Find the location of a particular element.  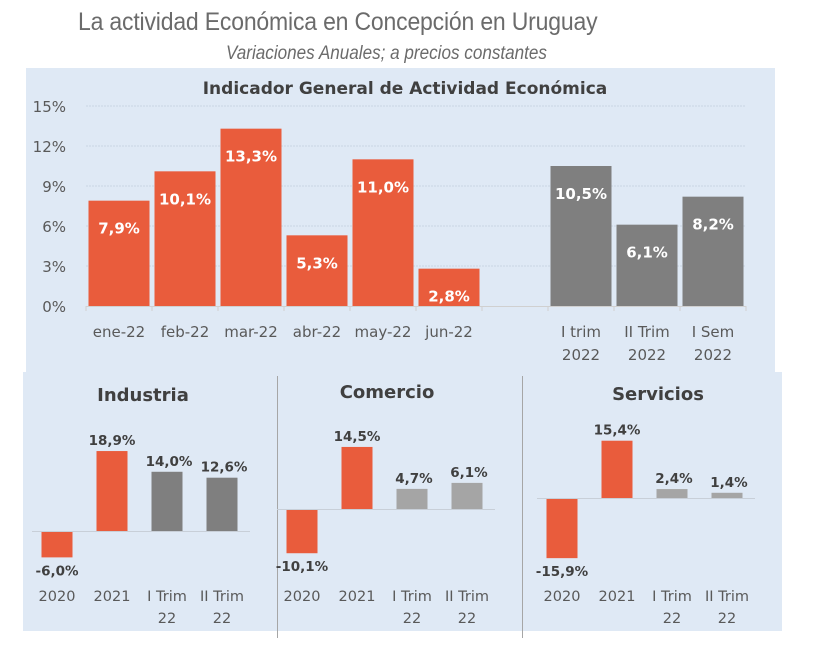

x-tick-label: jun-22 is located at coordinates (448, 332).